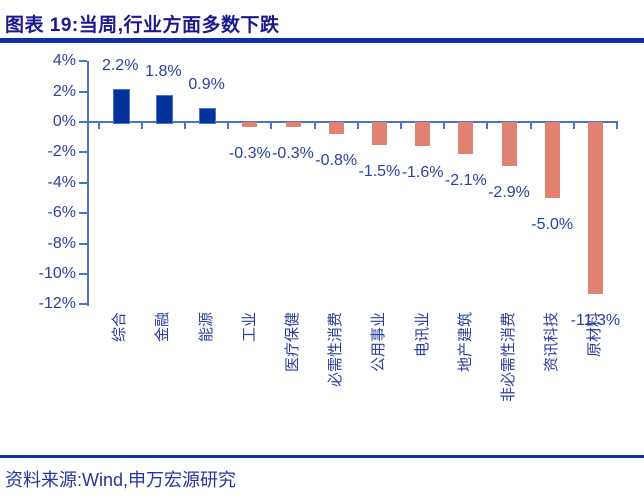  Describe the element at coordinates (142, 25) in the screenshot. I see `figure-title: 图表 19:当周,行业方面多数下跌` at that location.